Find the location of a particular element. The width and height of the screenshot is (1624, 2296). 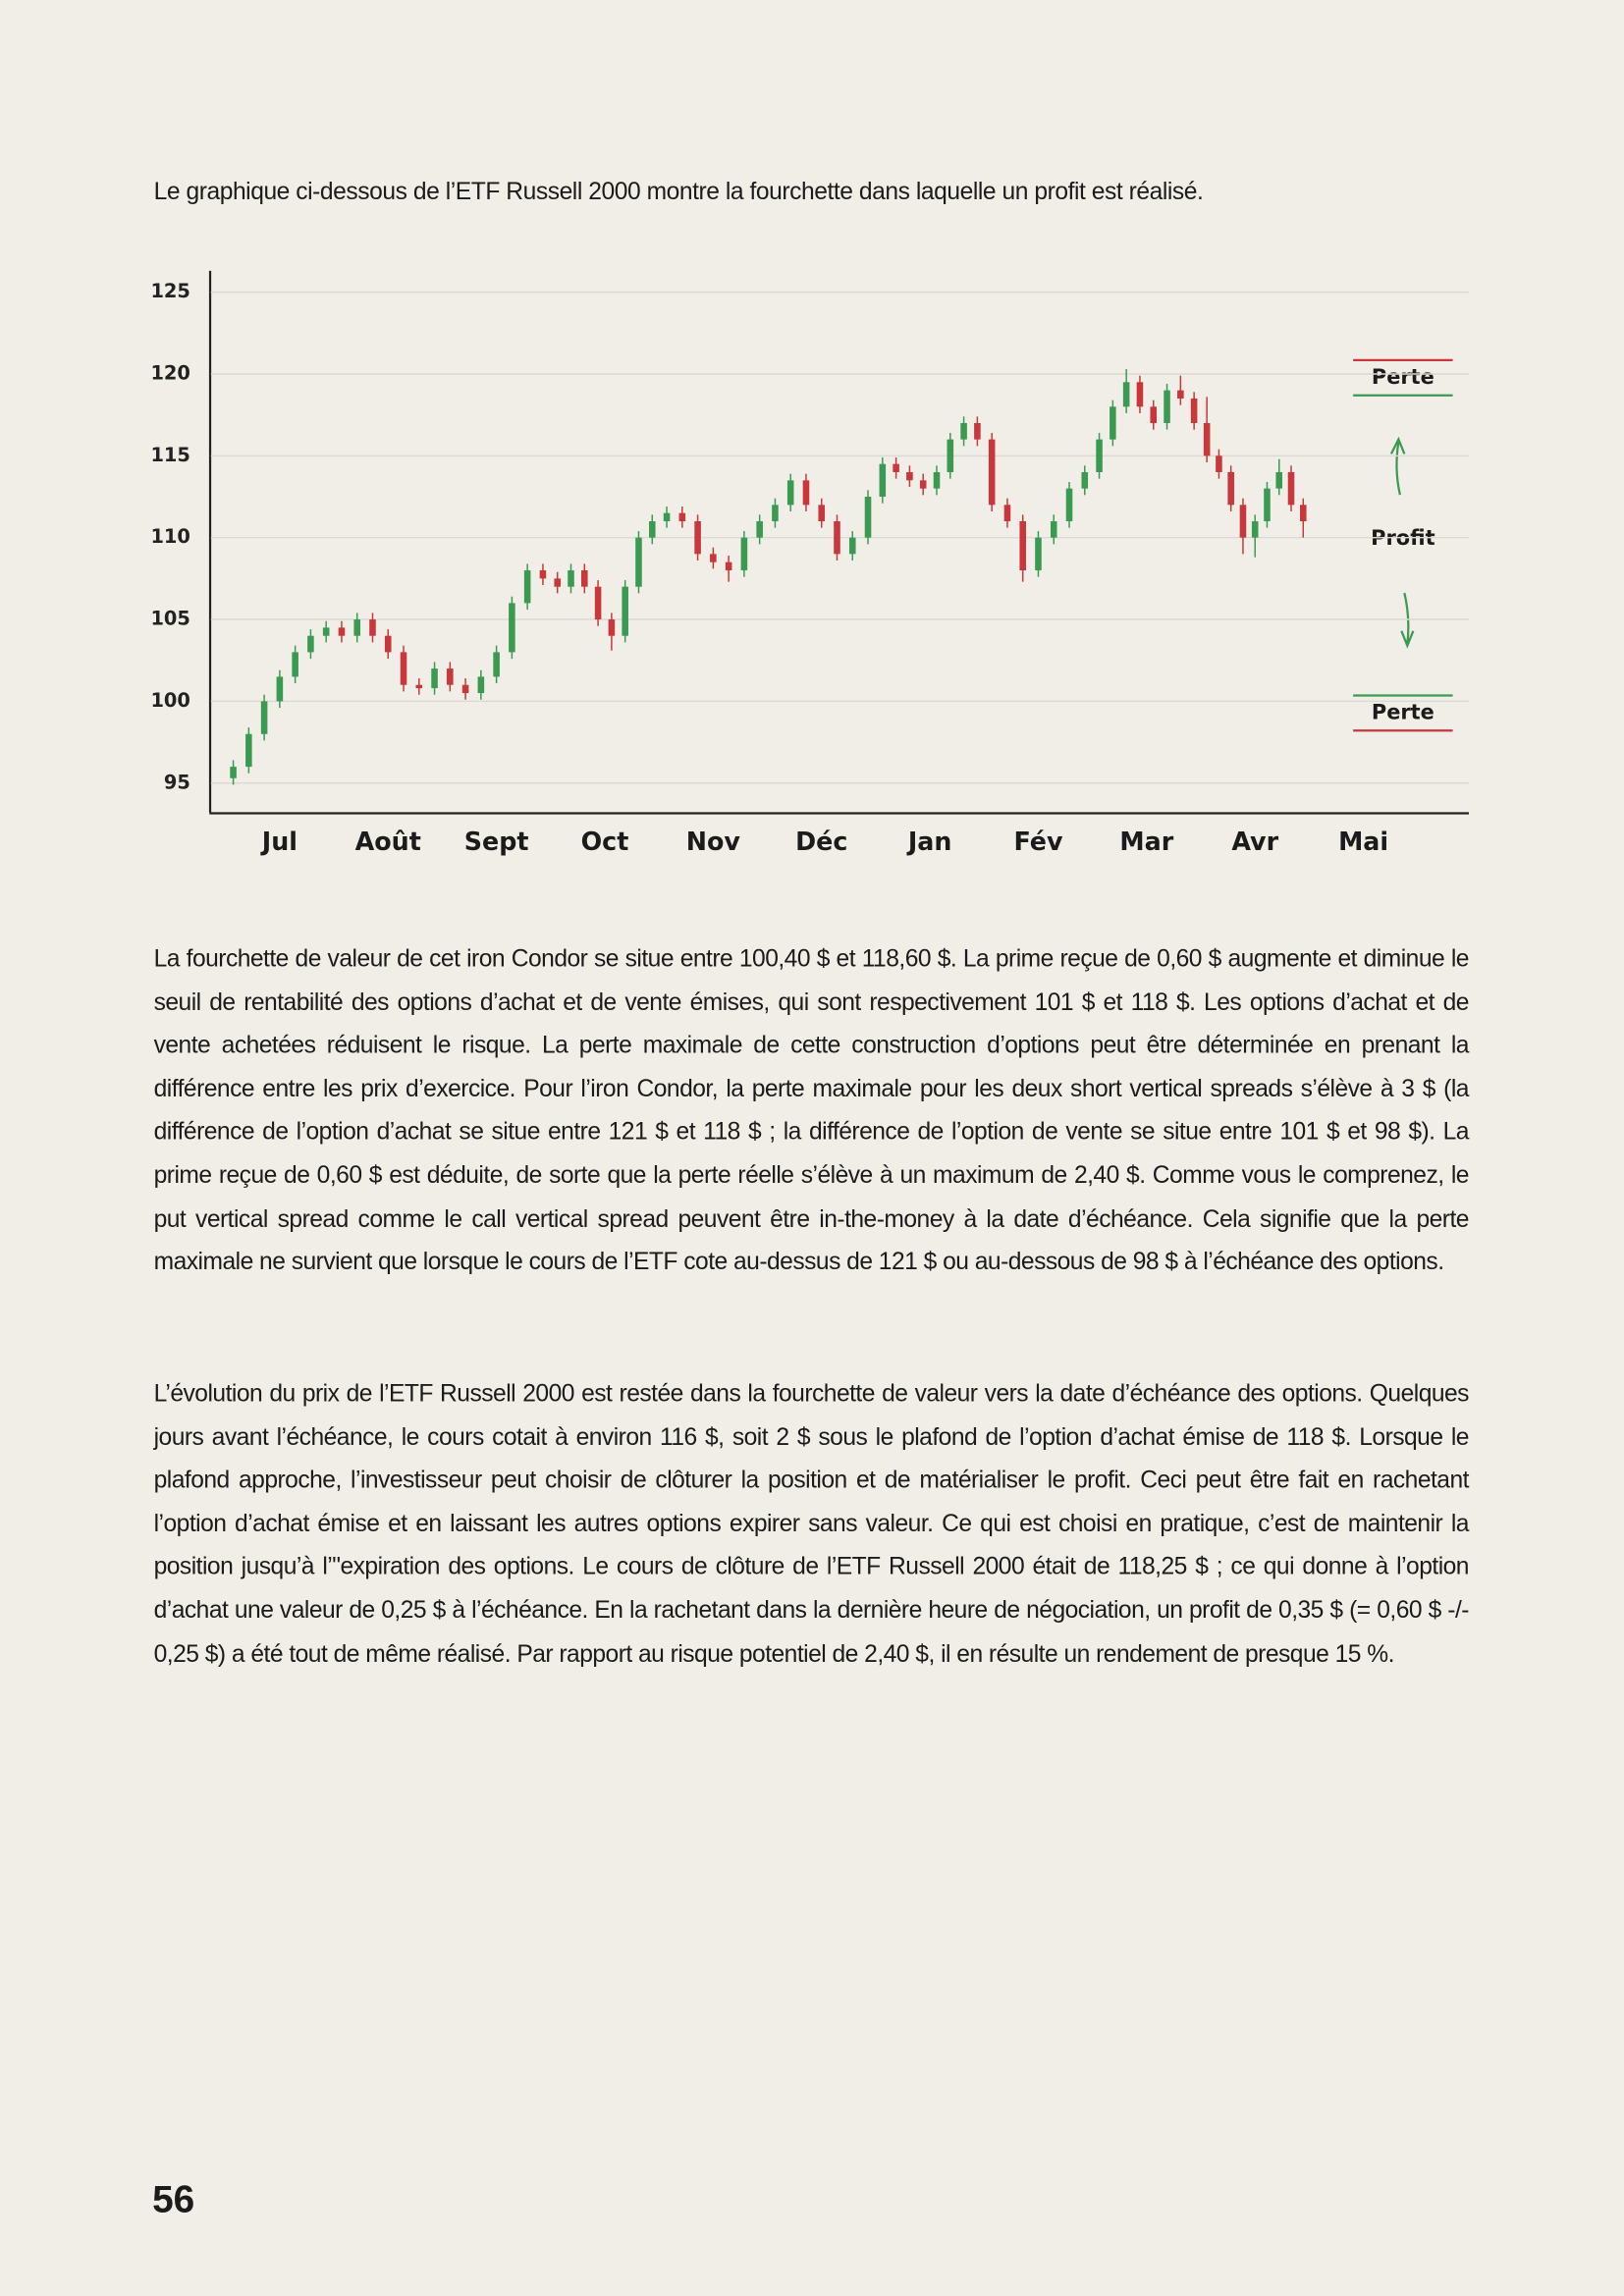

y-tick-label: 95 is located at coordinates (177, 782).